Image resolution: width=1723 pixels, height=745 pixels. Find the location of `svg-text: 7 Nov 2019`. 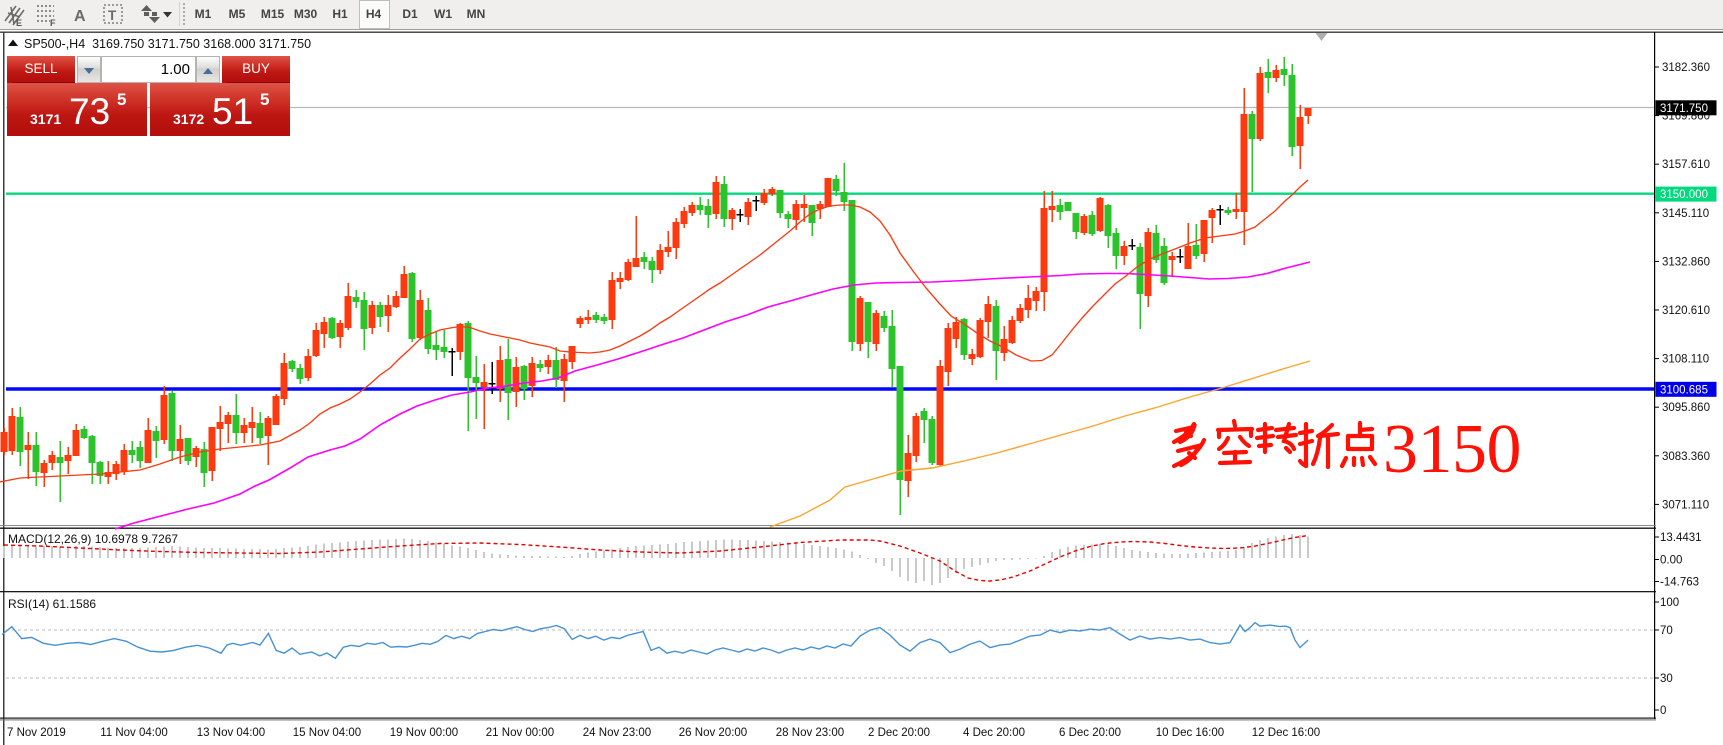

svg-text: 7 Nov 2019 is located at coordinates (36, 733).